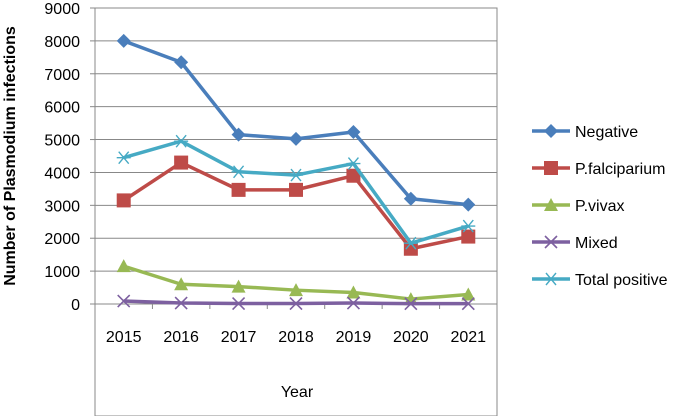  I want to click on x-axis-title: Year, so click(297, 392).